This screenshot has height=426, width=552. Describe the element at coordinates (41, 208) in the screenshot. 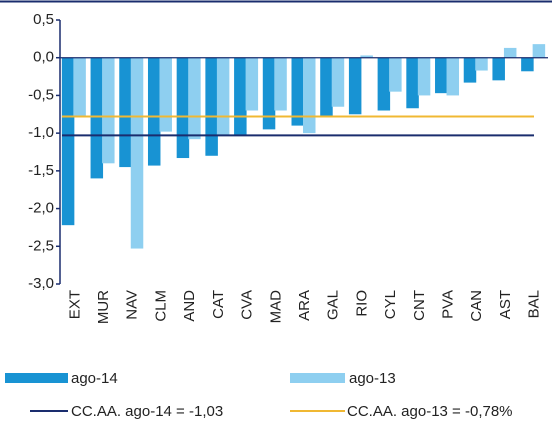

I see `y-tick-label: -2,0` at that location.